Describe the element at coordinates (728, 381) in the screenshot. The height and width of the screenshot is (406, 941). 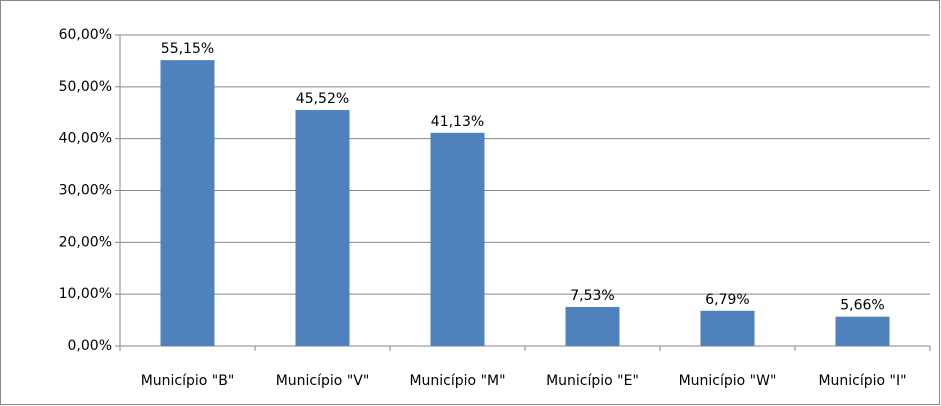
I see `x-tick-label: Município "W"` at that location.